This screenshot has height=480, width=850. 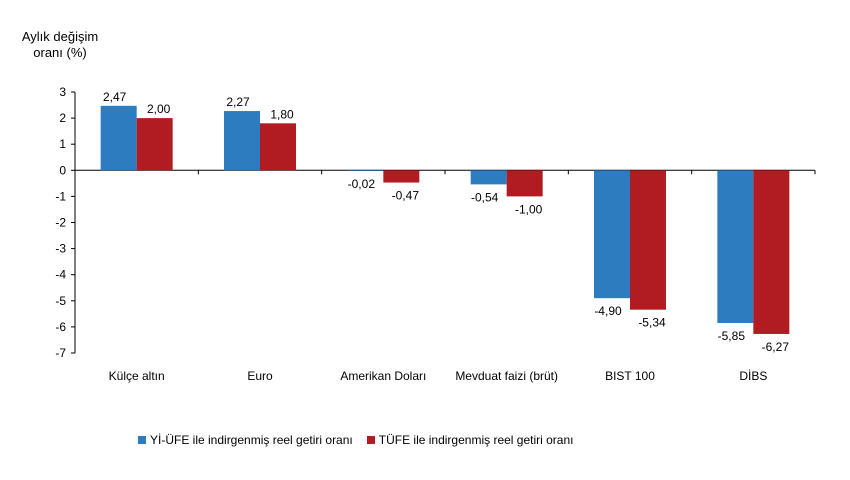 What do you see at coordinates (506, 376) in the screenshot?
I see `x-category-label: Mevduat faizi (brüt)` at bounding box center [506, 376].